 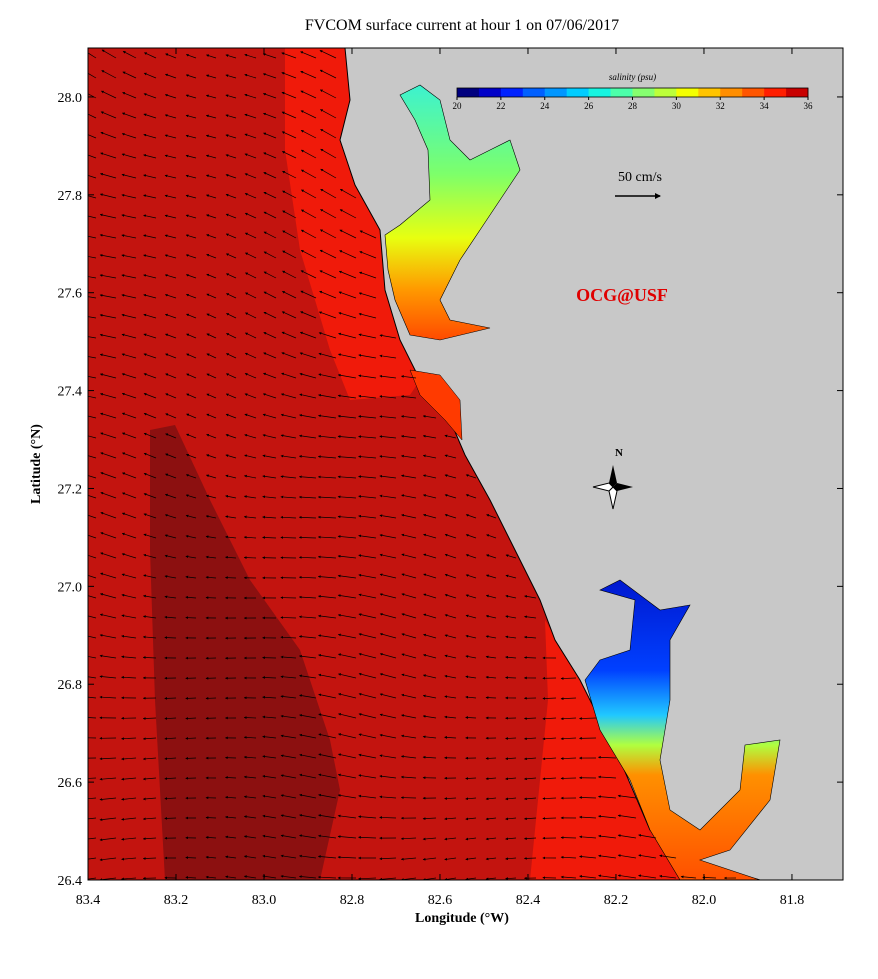 I want to click on x-tick-label: 81.8, so click(x=792, y=900).